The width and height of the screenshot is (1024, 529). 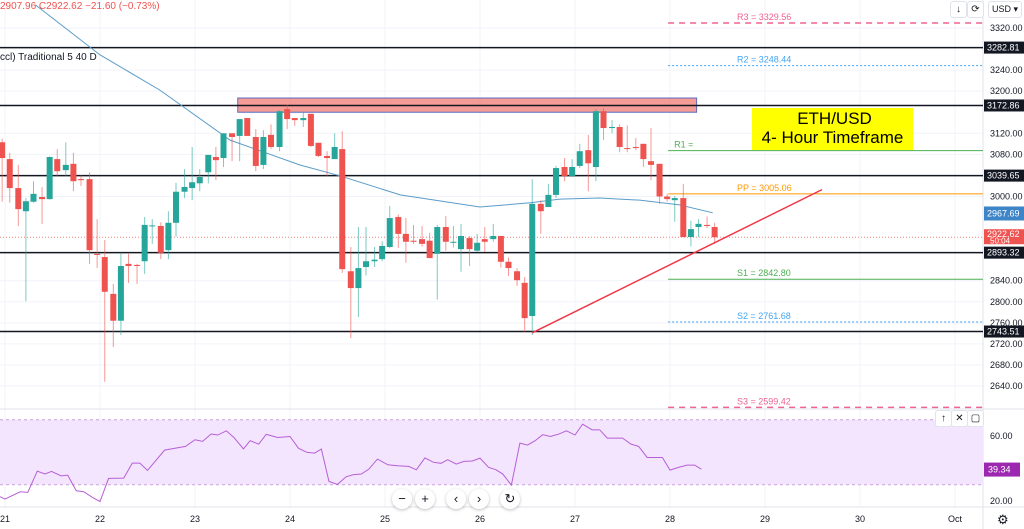 What do you see at coordinates (510, 499) in the screenshot?
I see `reset-chart-button: ↻` at bounding box center [510, 499].